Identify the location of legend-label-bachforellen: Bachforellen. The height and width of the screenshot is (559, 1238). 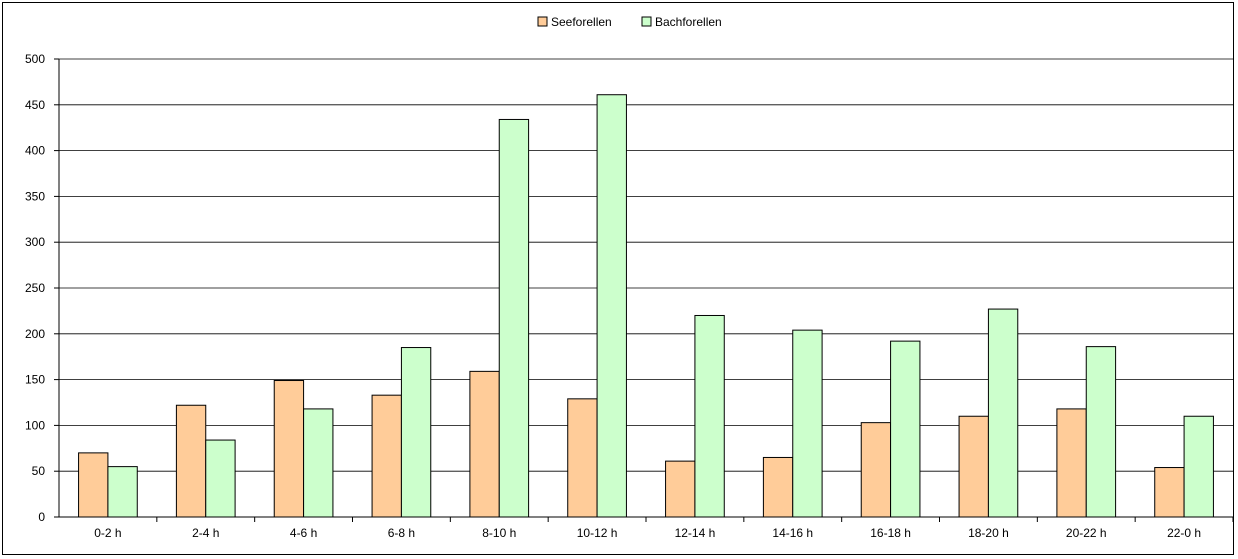
(688, 22).